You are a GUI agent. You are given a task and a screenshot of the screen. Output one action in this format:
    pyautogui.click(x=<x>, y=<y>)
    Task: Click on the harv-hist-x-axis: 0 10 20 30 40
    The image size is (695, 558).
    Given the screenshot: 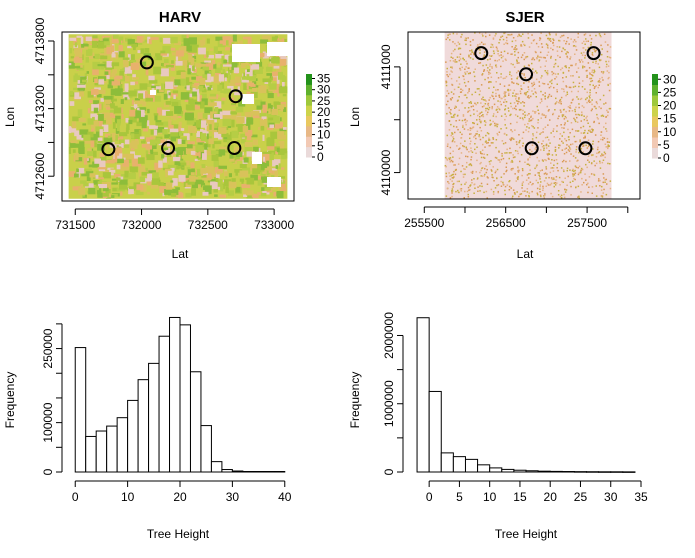 What is the action you would take?
    pyautogui.click(x=182, y=492)
    